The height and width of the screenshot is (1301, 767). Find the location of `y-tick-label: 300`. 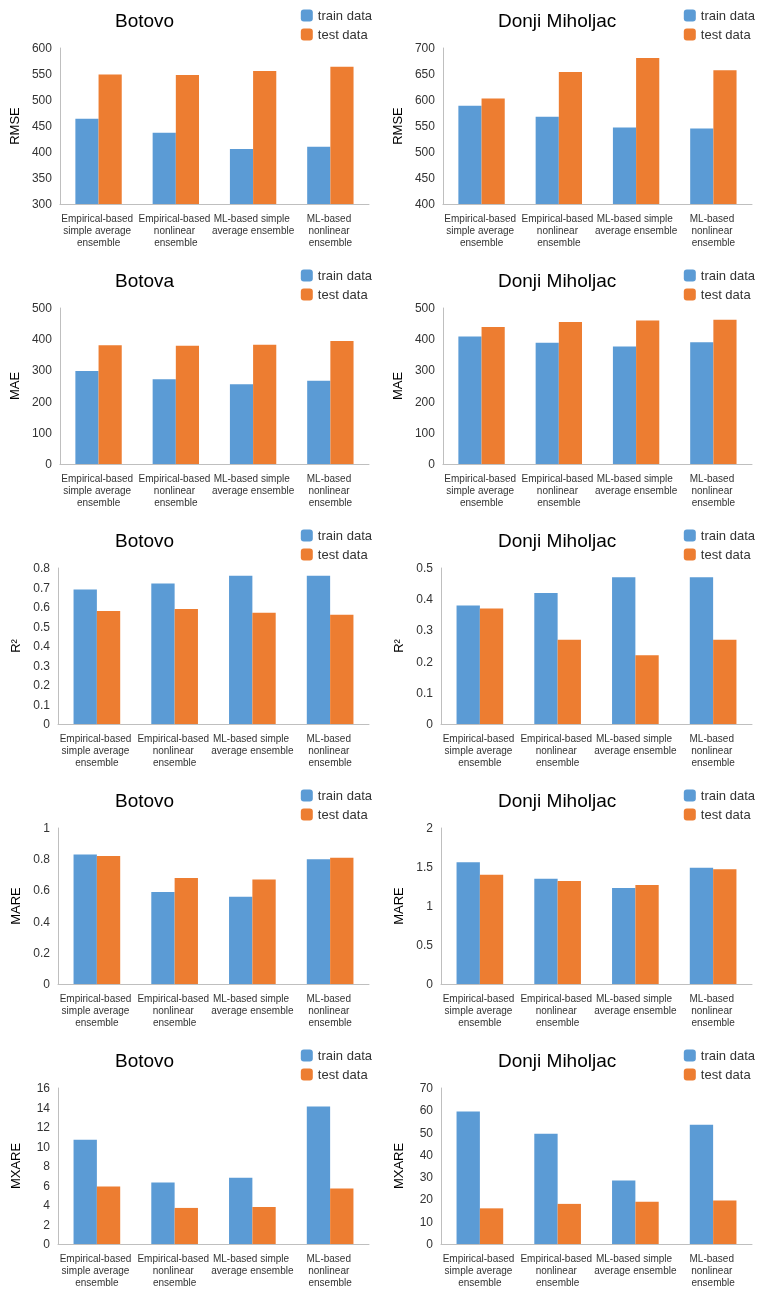

y-tick-label: 300 is located at coordinates (42, 204).